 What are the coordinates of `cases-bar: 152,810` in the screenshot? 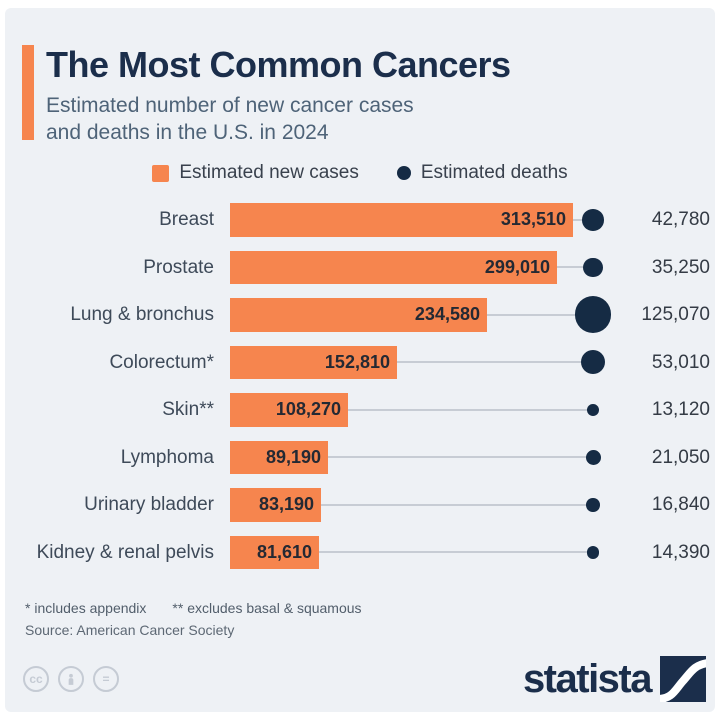 It's located at (313, 362).